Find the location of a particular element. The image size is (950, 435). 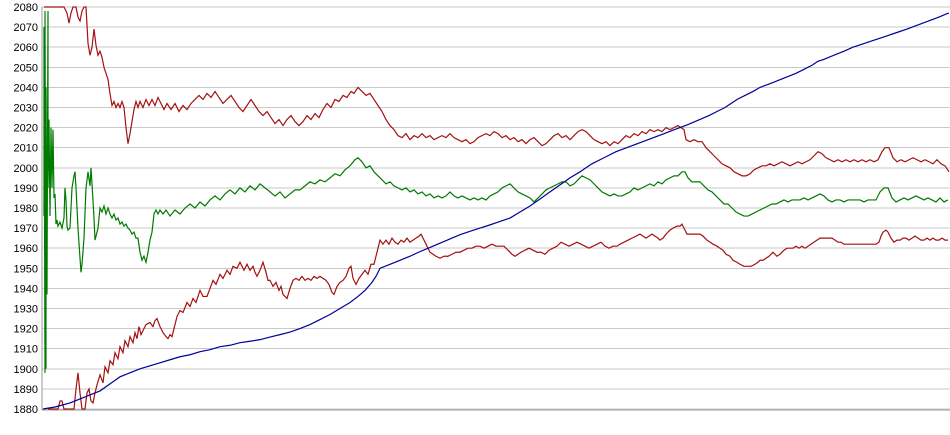

y-axis-tick-label: 1980 is located at coordinates (26, 209).